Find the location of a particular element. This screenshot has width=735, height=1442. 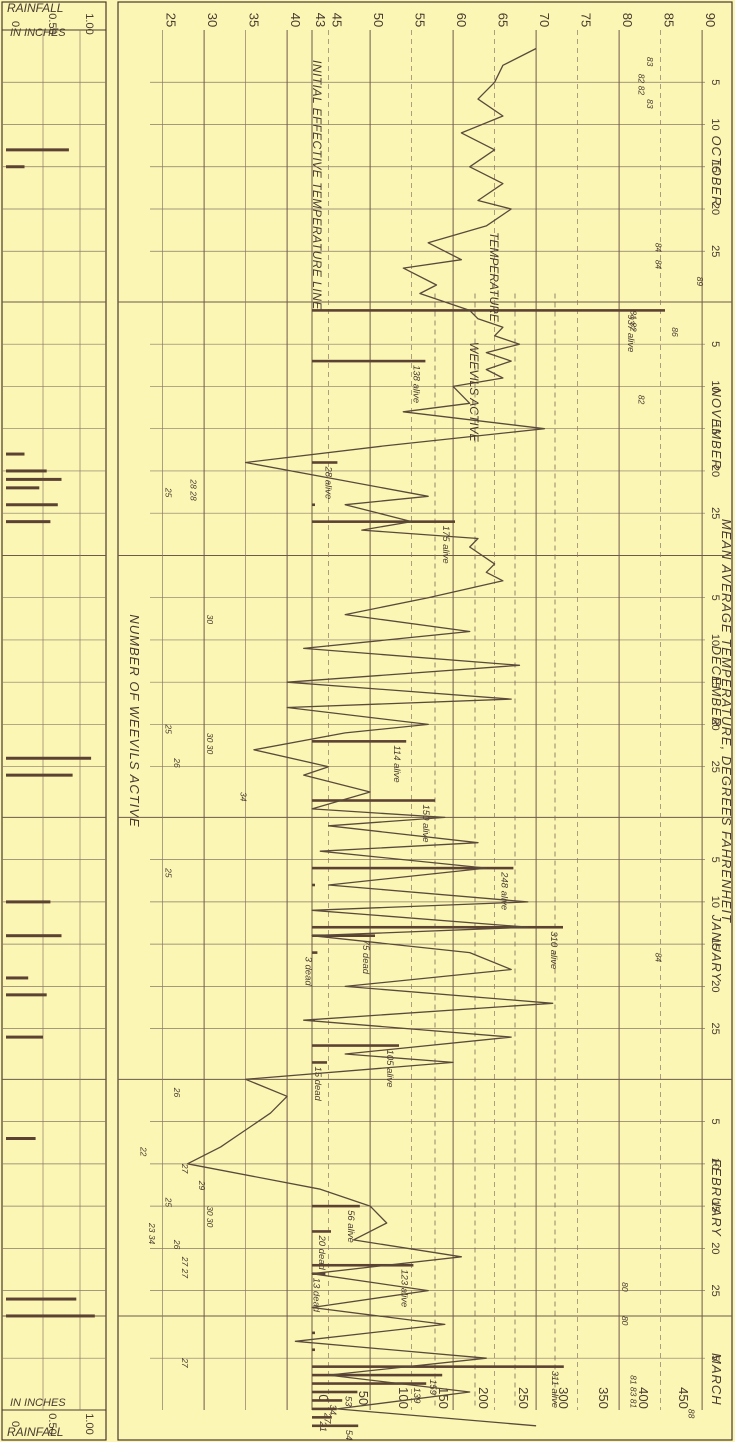

weevil-count-label: 311 alive is located at coordinates (554, 1389).